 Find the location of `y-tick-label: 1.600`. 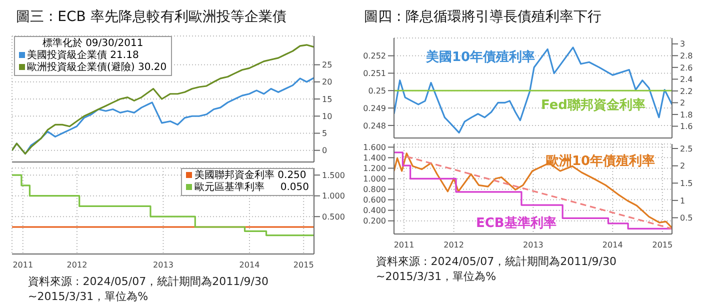

y-tick-label: 1.600 is located at coordinates (374, 147).